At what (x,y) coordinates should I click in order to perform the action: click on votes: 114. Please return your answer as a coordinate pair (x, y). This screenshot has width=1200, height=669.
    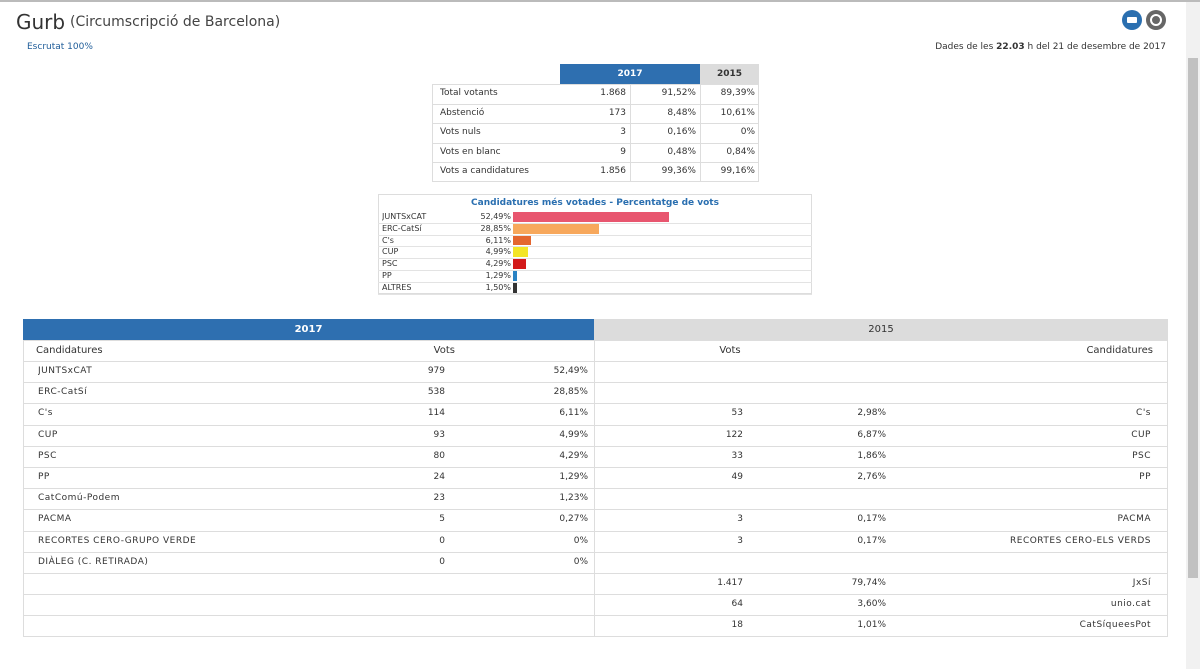
    Looking at the image, I should click on (436, 413).